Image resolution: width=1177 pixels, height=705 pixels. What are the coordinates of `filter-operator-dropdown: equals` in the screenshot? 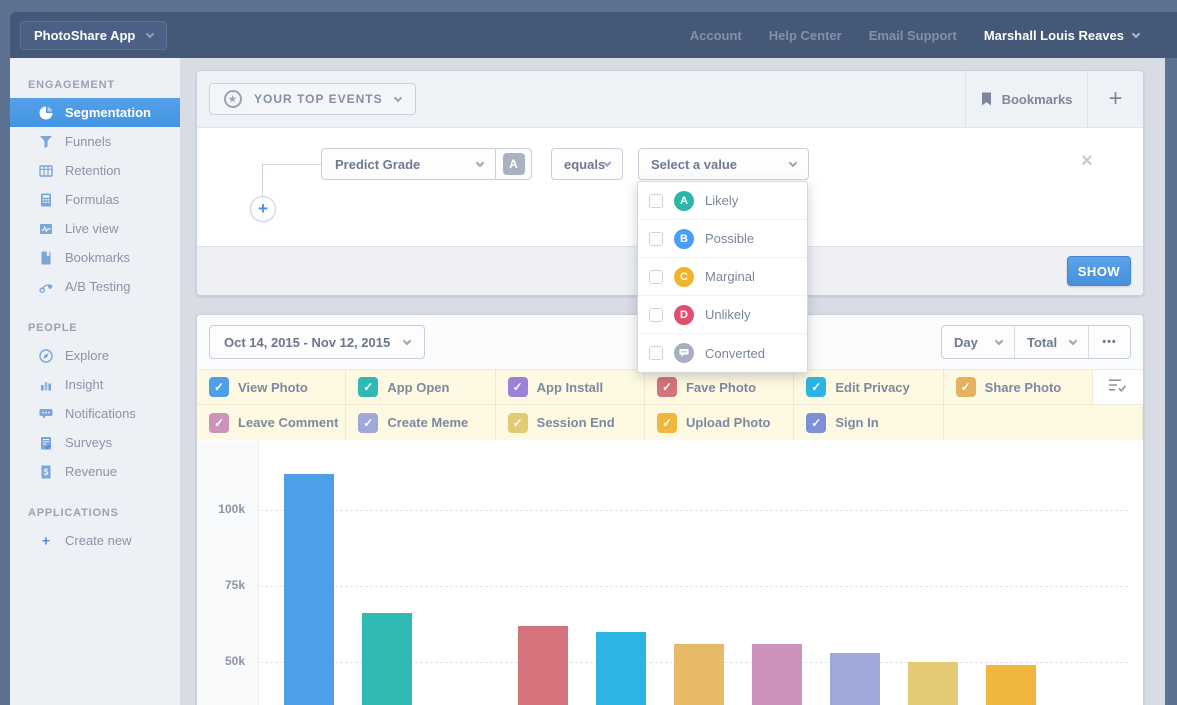 It's located at (587, 164).